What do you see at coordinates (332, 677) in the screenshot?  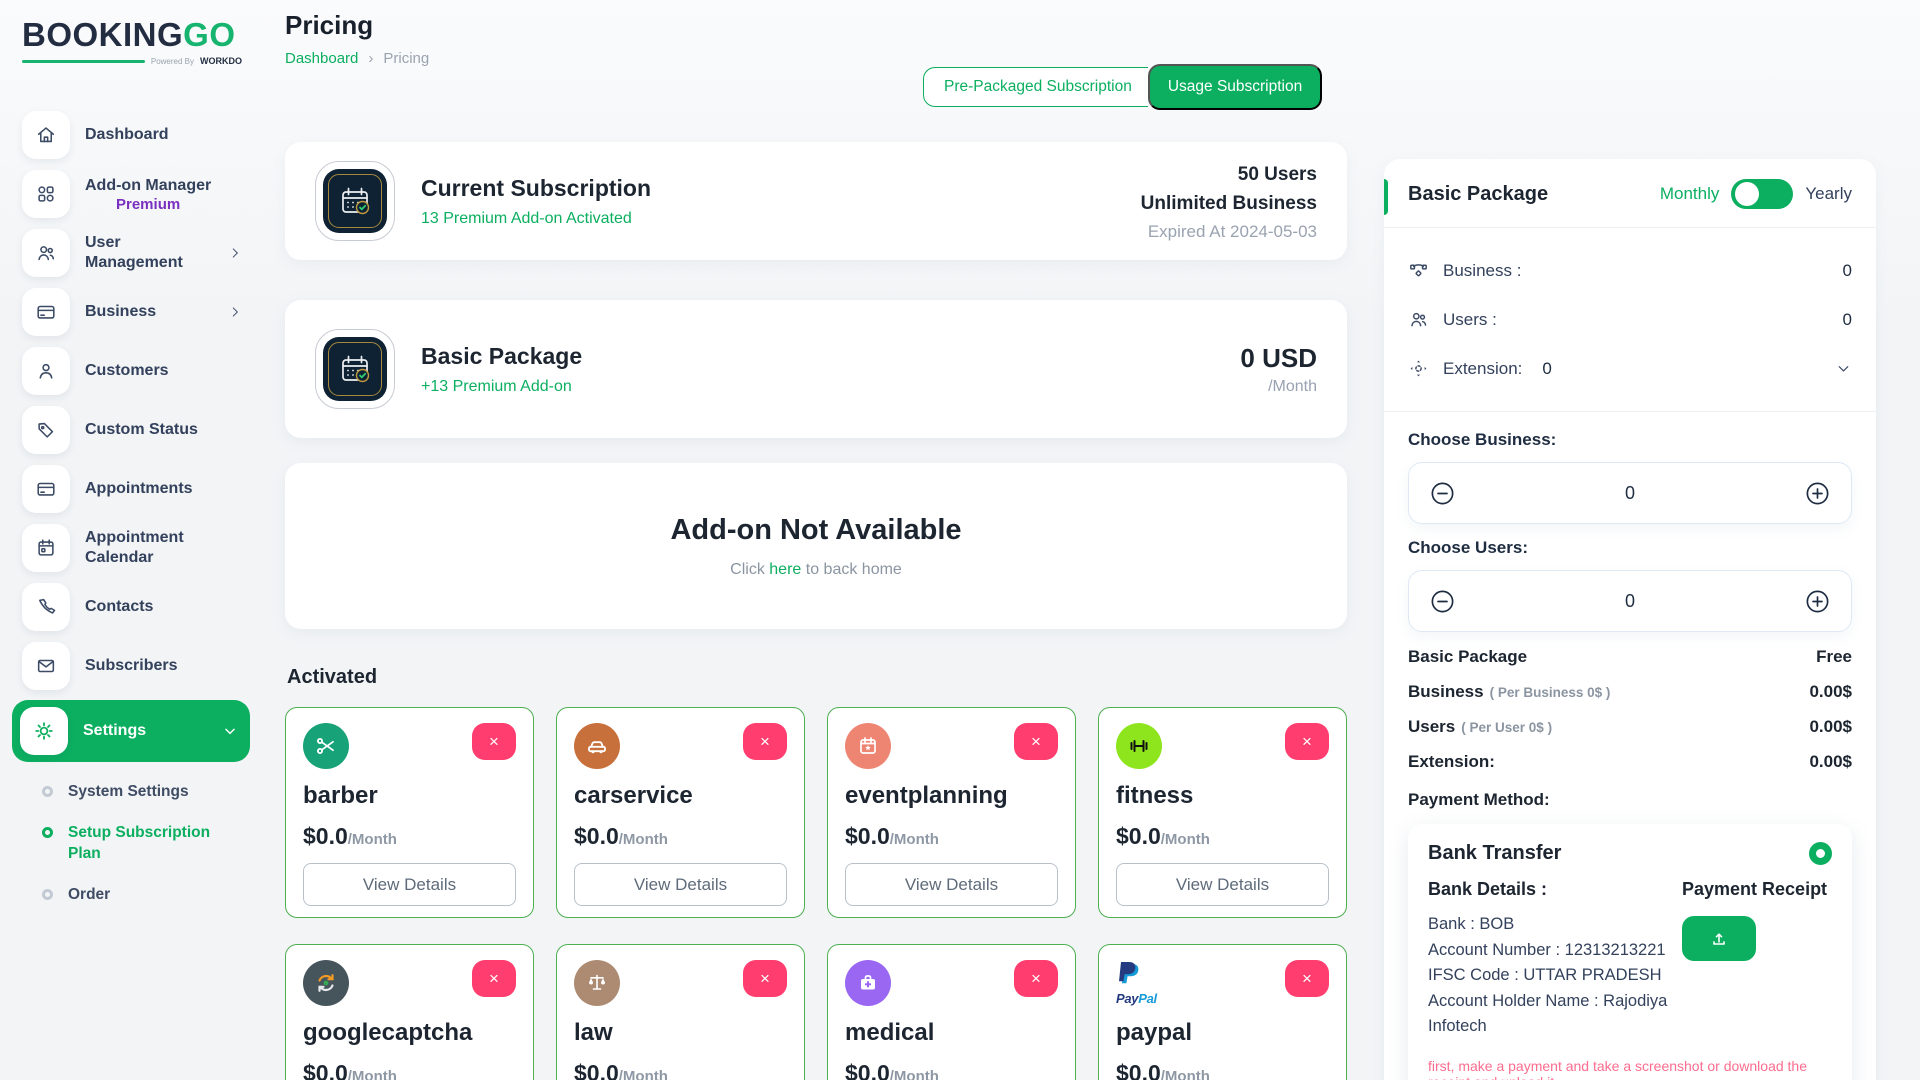 I see `activated-heading: Activated` at bounding box center [332, 677].